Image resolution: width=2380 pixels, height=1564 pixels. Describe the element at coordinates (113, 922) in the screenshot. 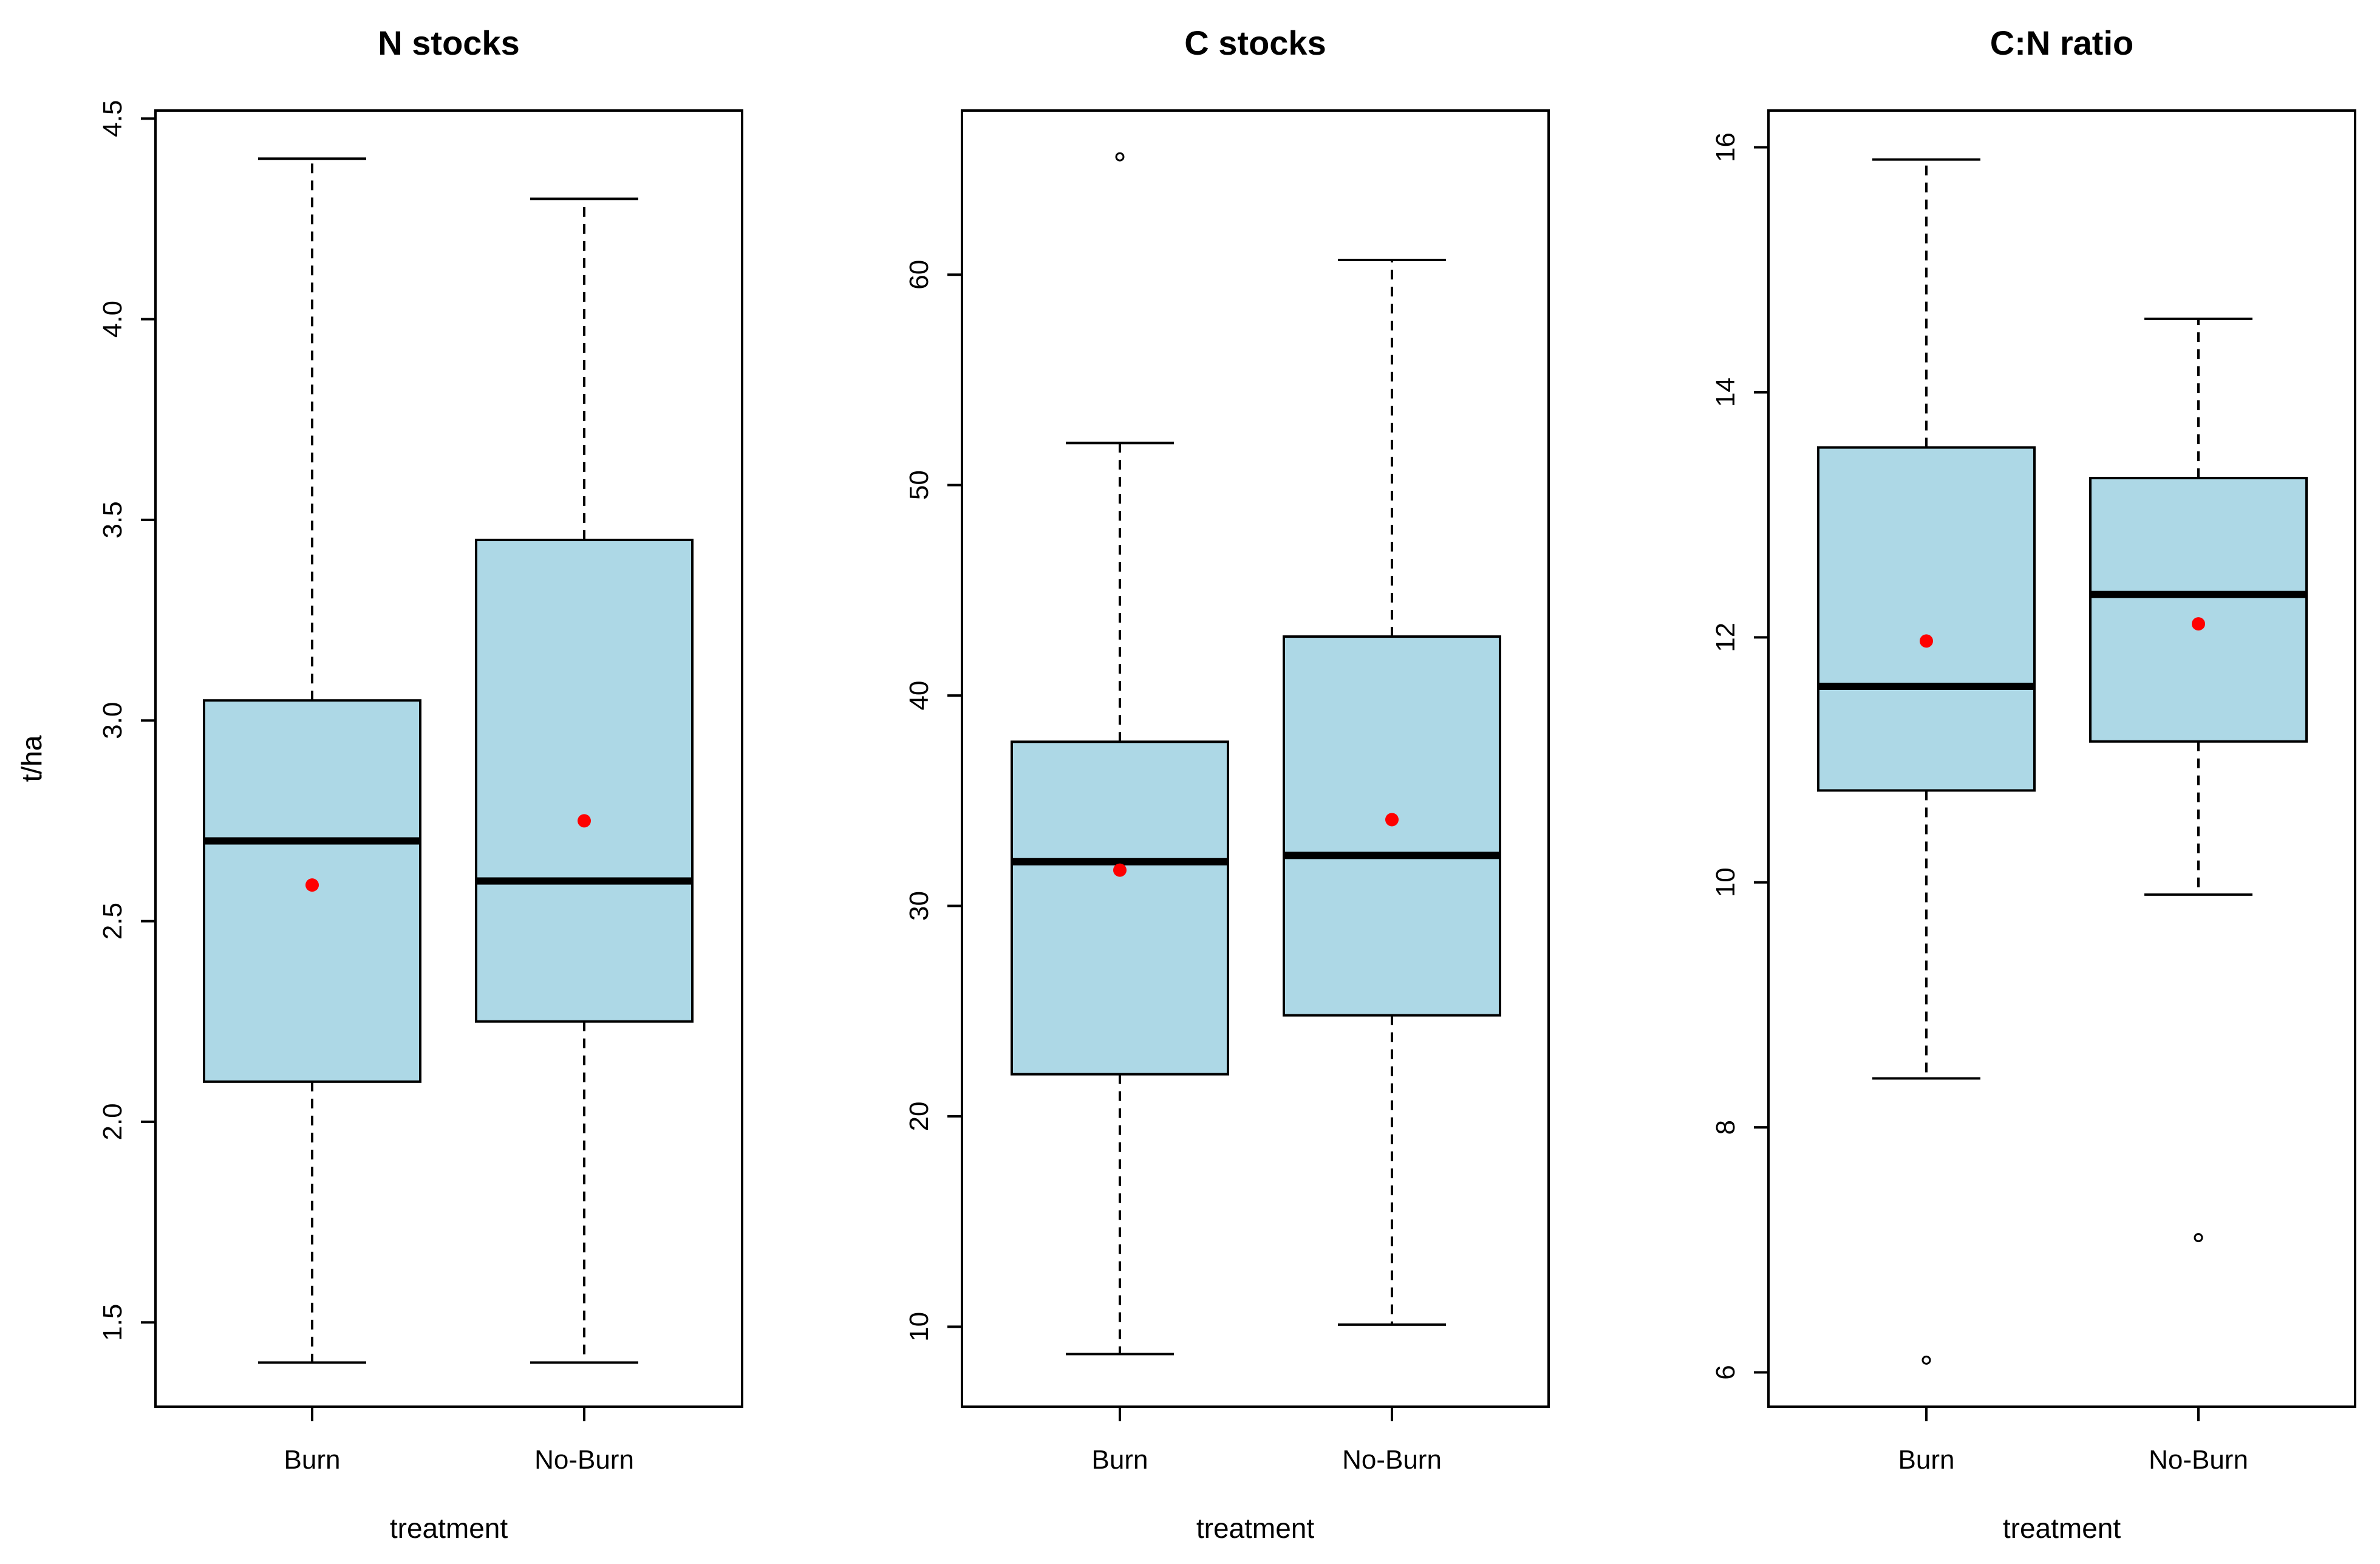

I see `y-tick-label: 2.5` at that location.